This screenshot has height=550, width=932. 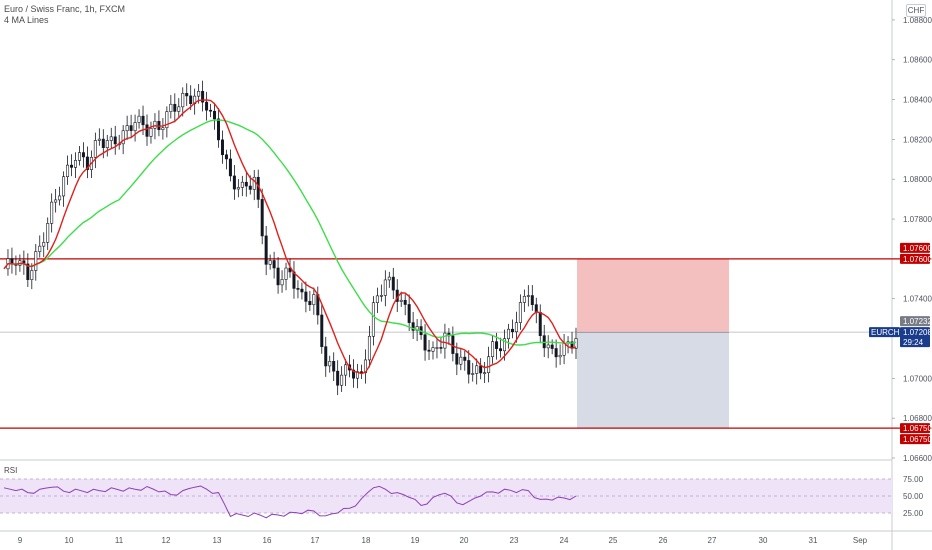 I want to click on price-tick-label: 1.07800, so click(x=917, y=219).